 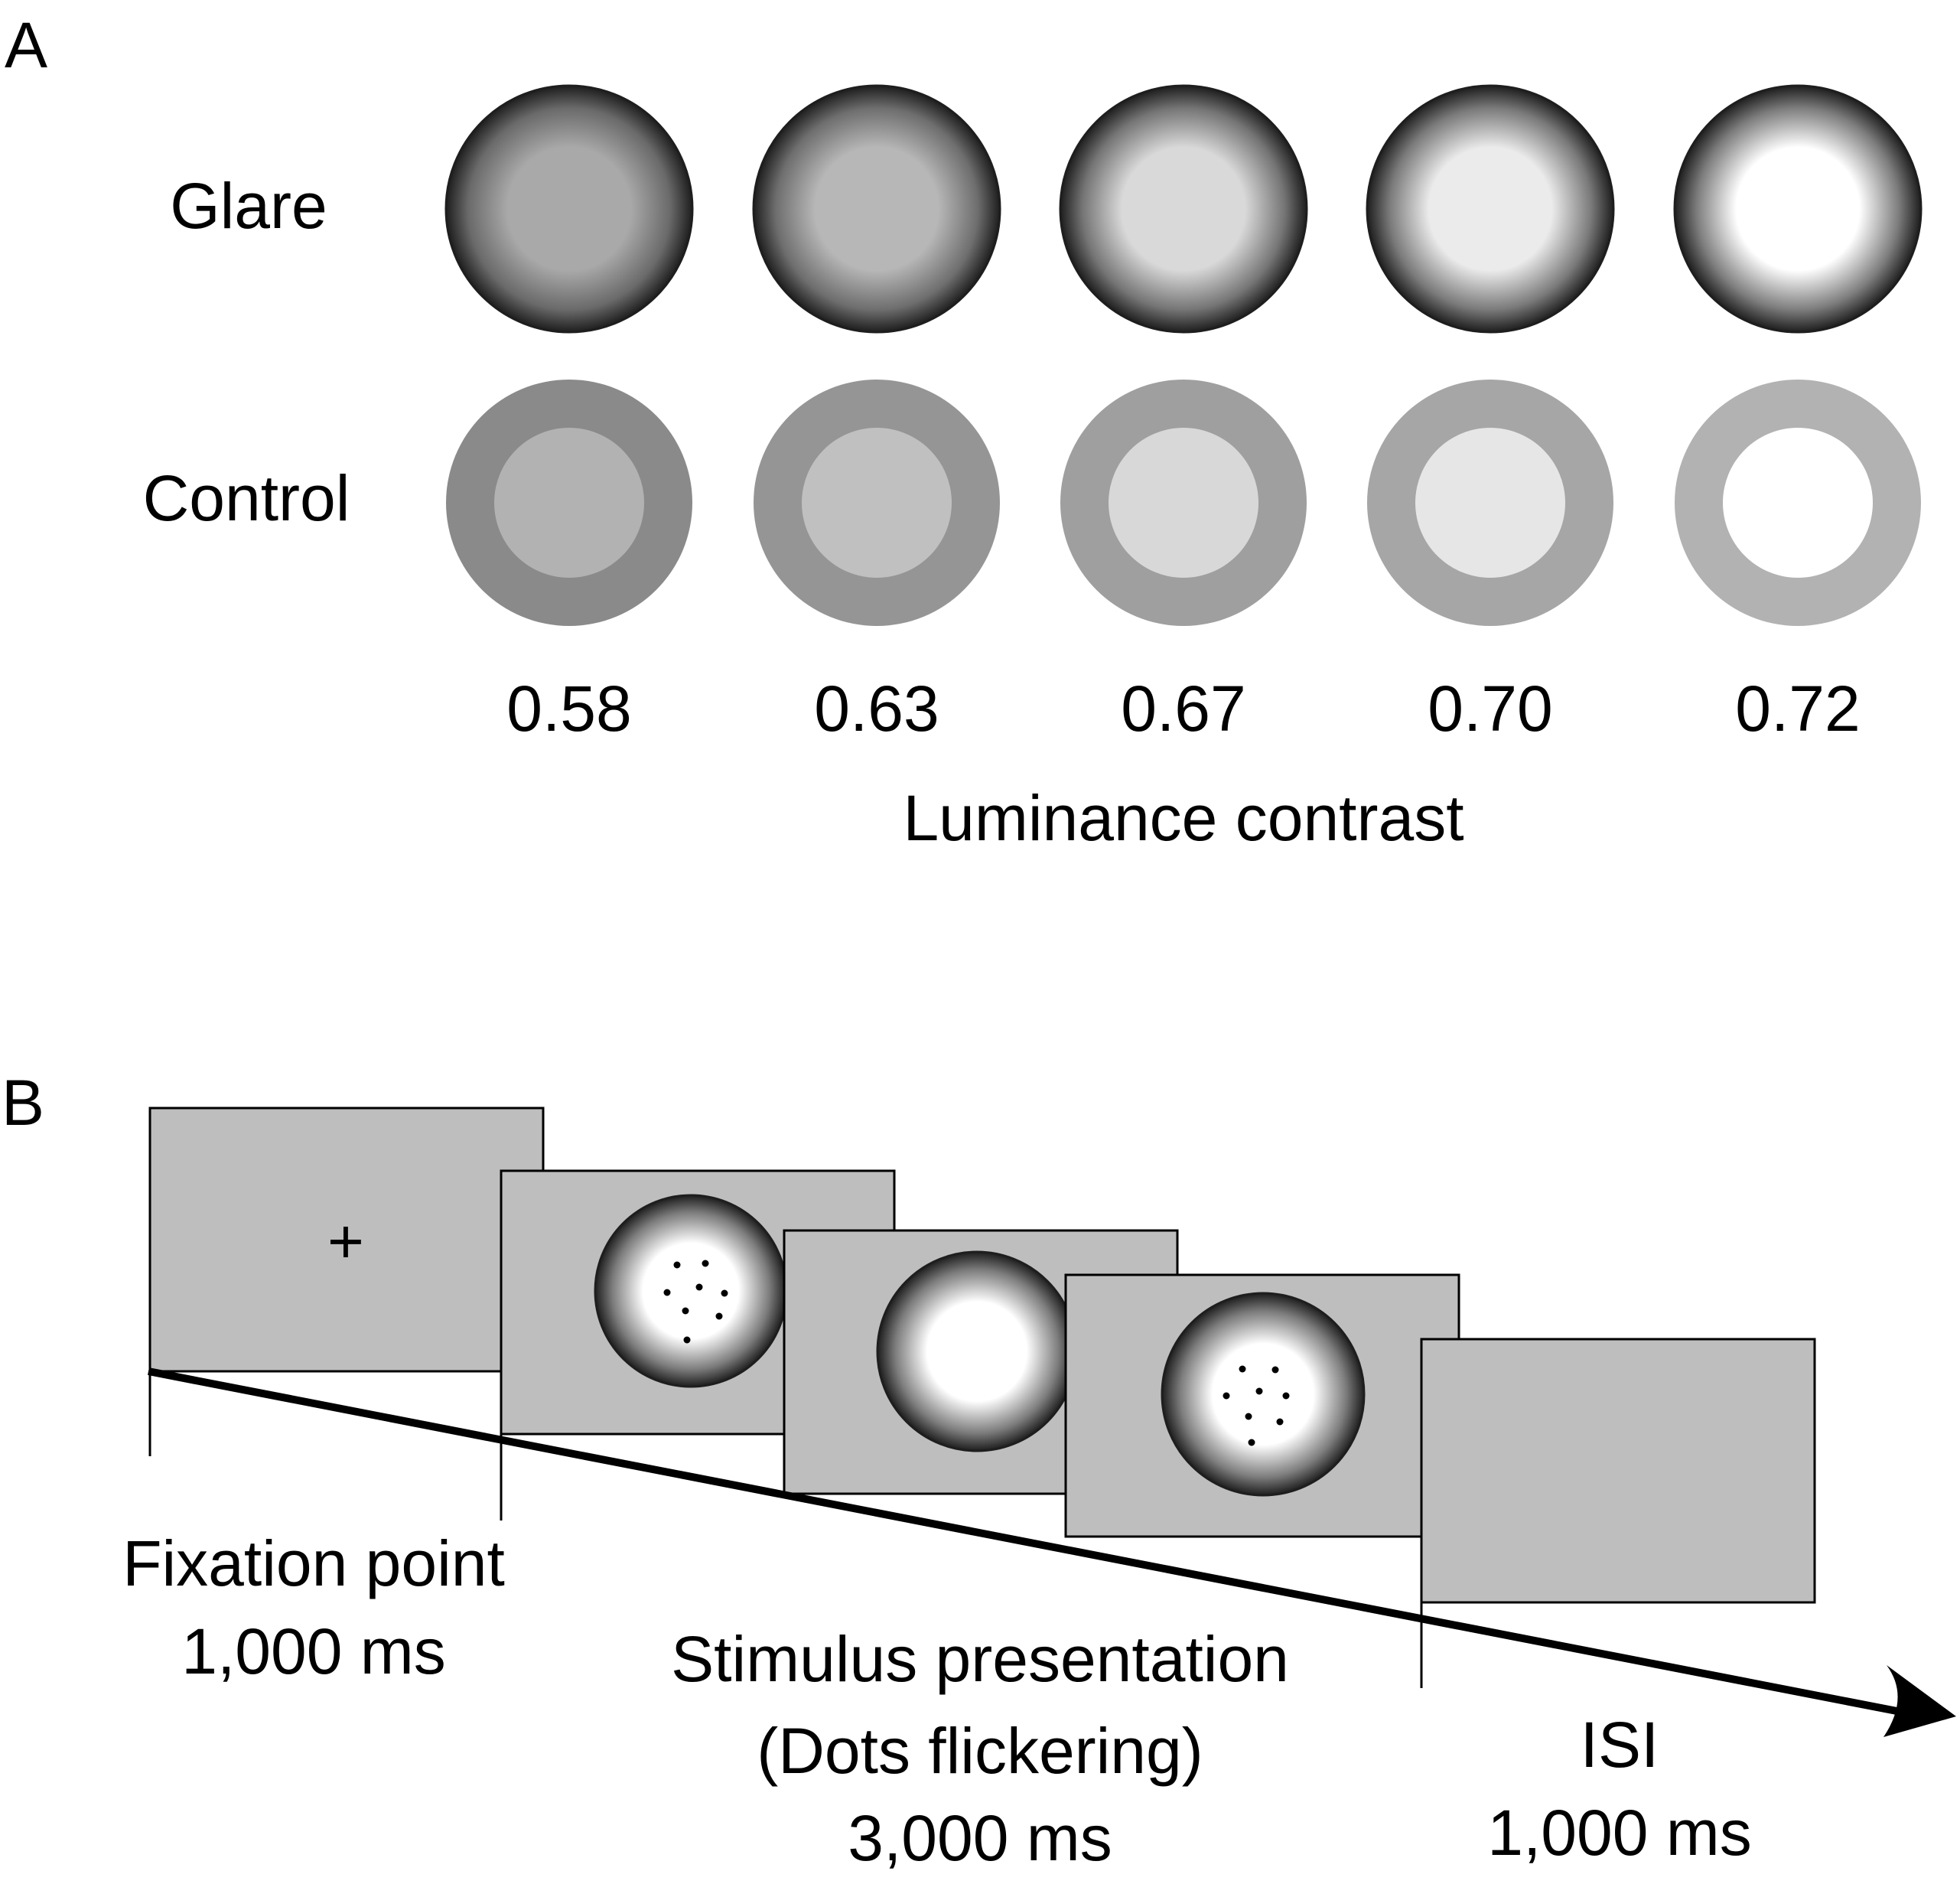 I want to click on stimulus-phase-duration: 3,000 ms, so click(x=980, y=1838).